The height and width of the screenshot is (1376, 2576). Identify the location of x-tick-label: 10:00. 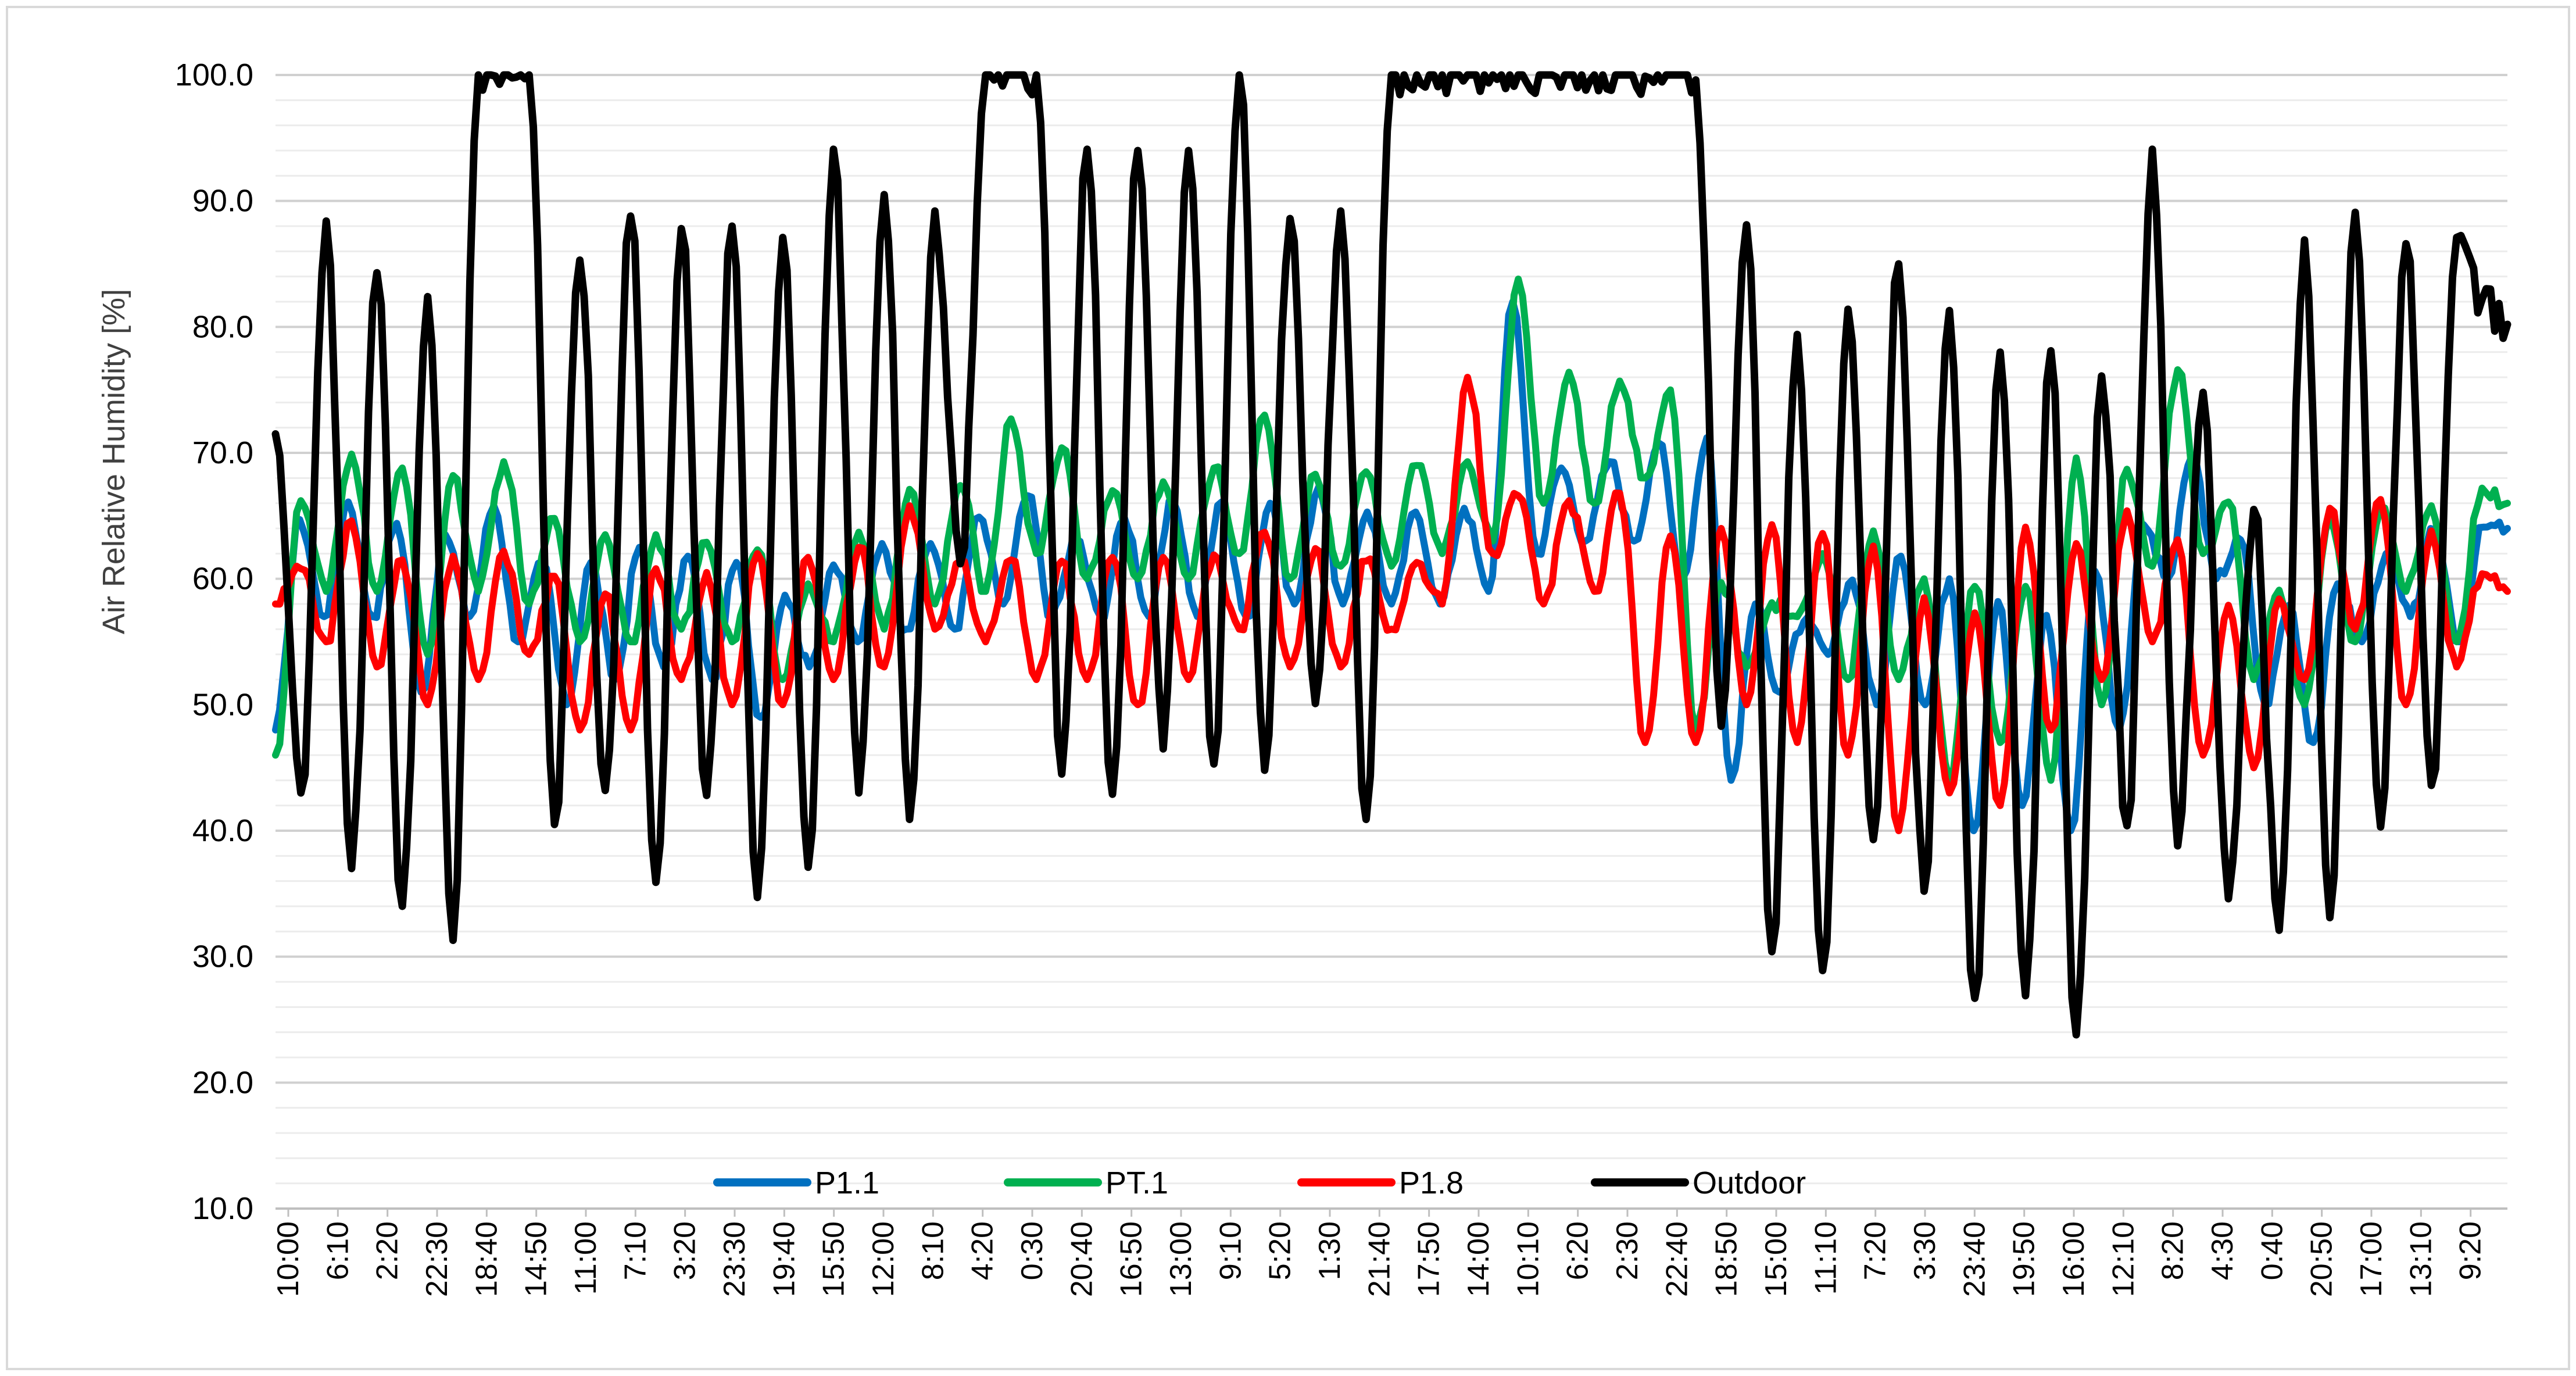
(288, 1259).